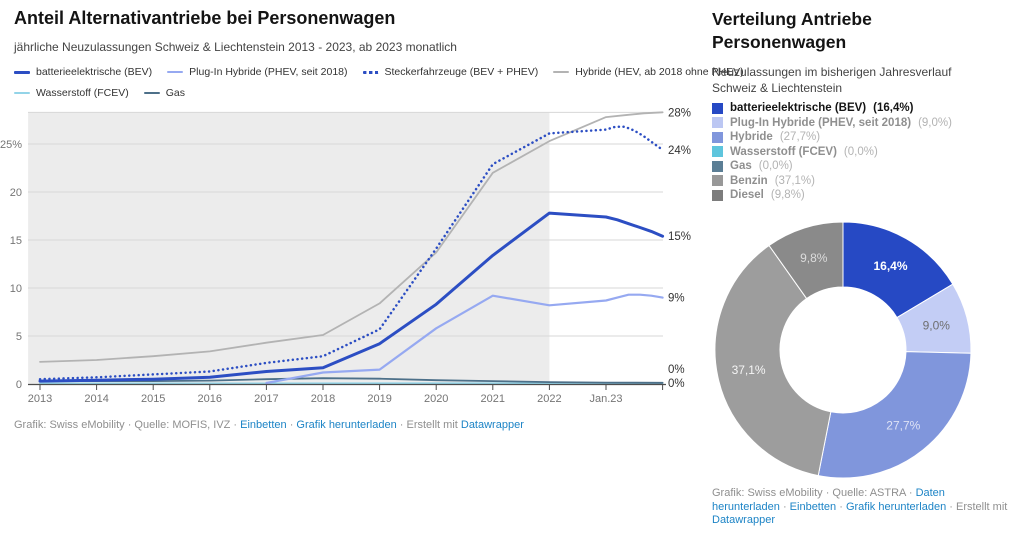 This screenshot has width=1024, height=537. I want to click on legend-percentage: (9,8%), so click(787, 195).